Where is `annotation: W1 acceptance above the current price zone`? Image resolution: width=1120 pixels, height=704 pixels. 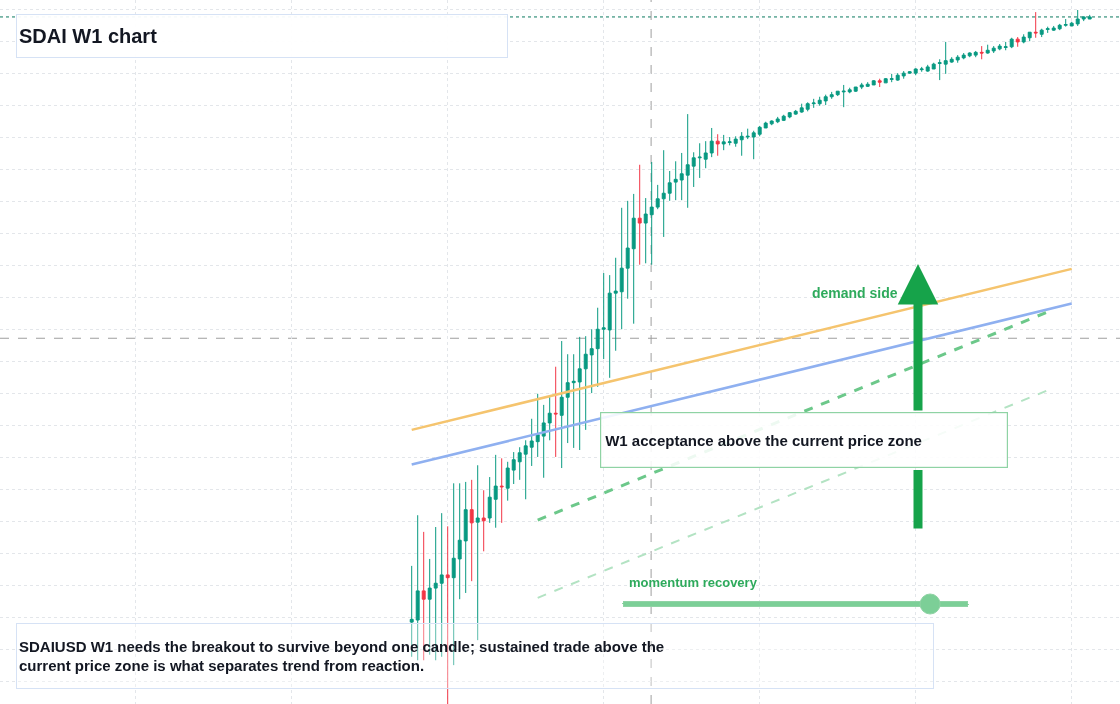 annotation: W1 acceptance above the current price zone is located at coordinates (763, 440).